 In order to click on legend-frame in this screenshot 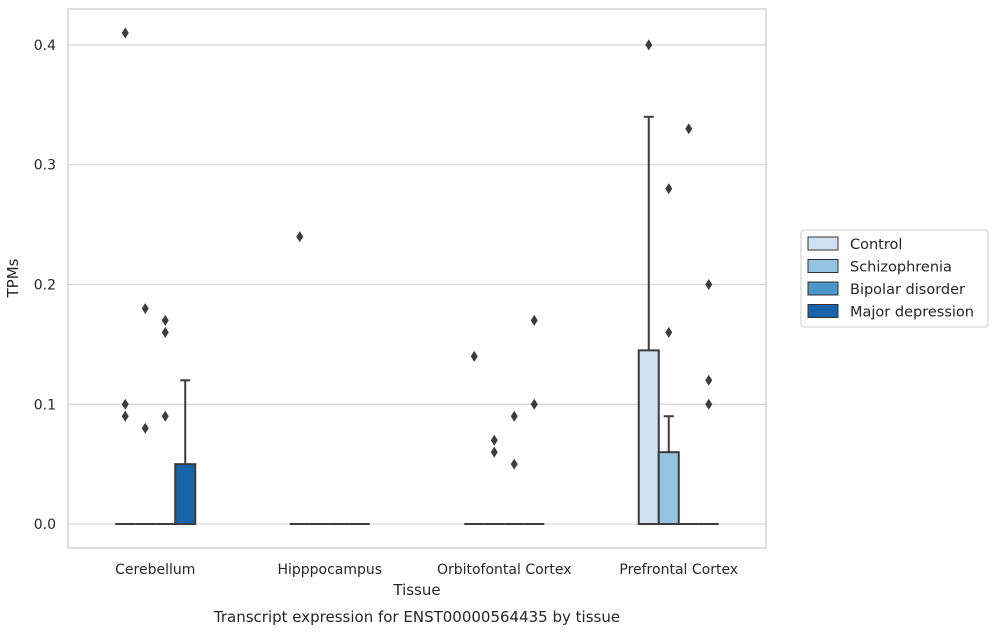, I will do `click(894, 278)`.